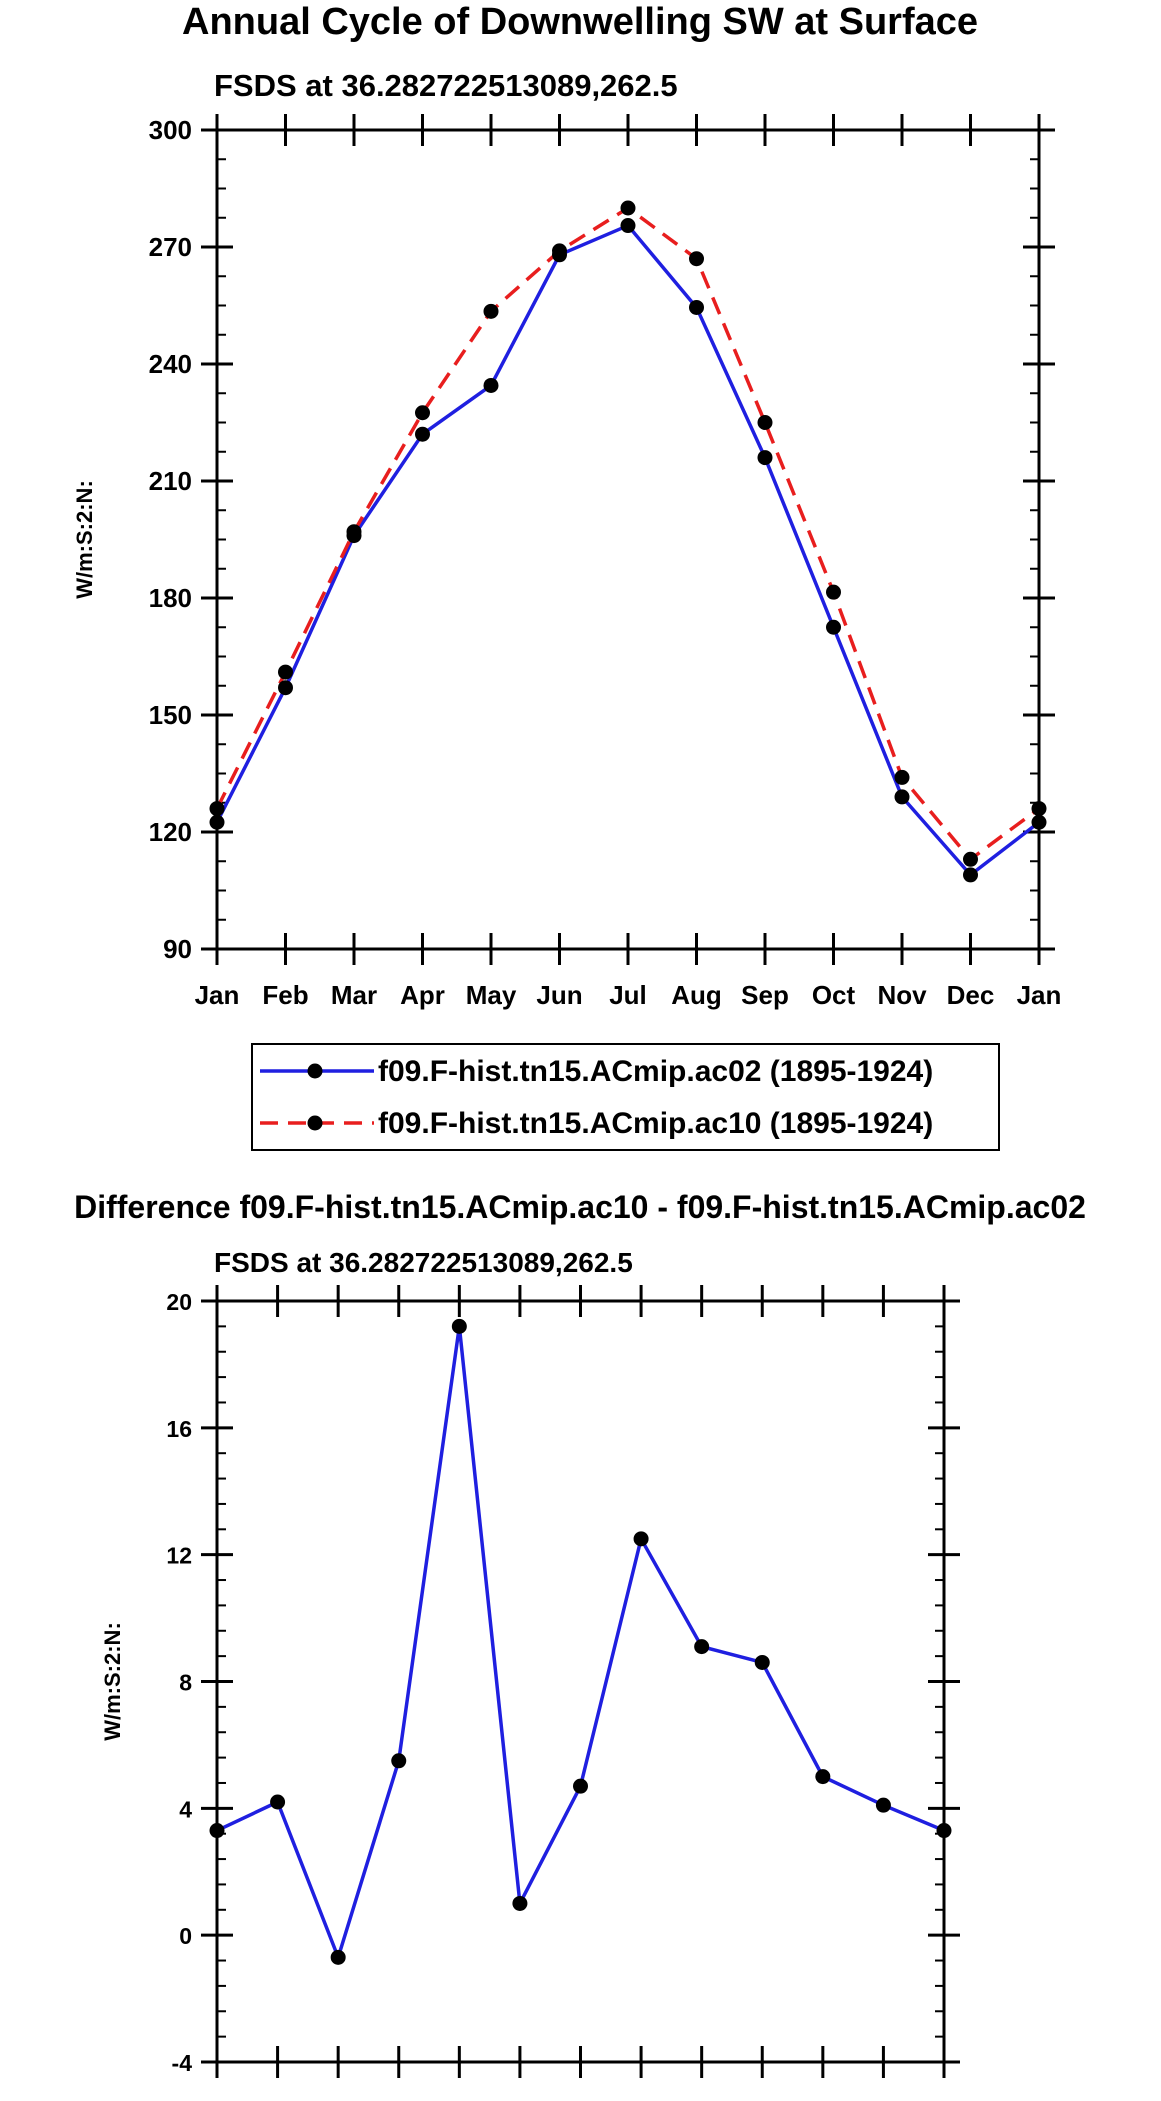 Image resolution: width=1161 pixels, height=2101 pixels. I want to click on x-tick-label: Oct, so click(834, 995).